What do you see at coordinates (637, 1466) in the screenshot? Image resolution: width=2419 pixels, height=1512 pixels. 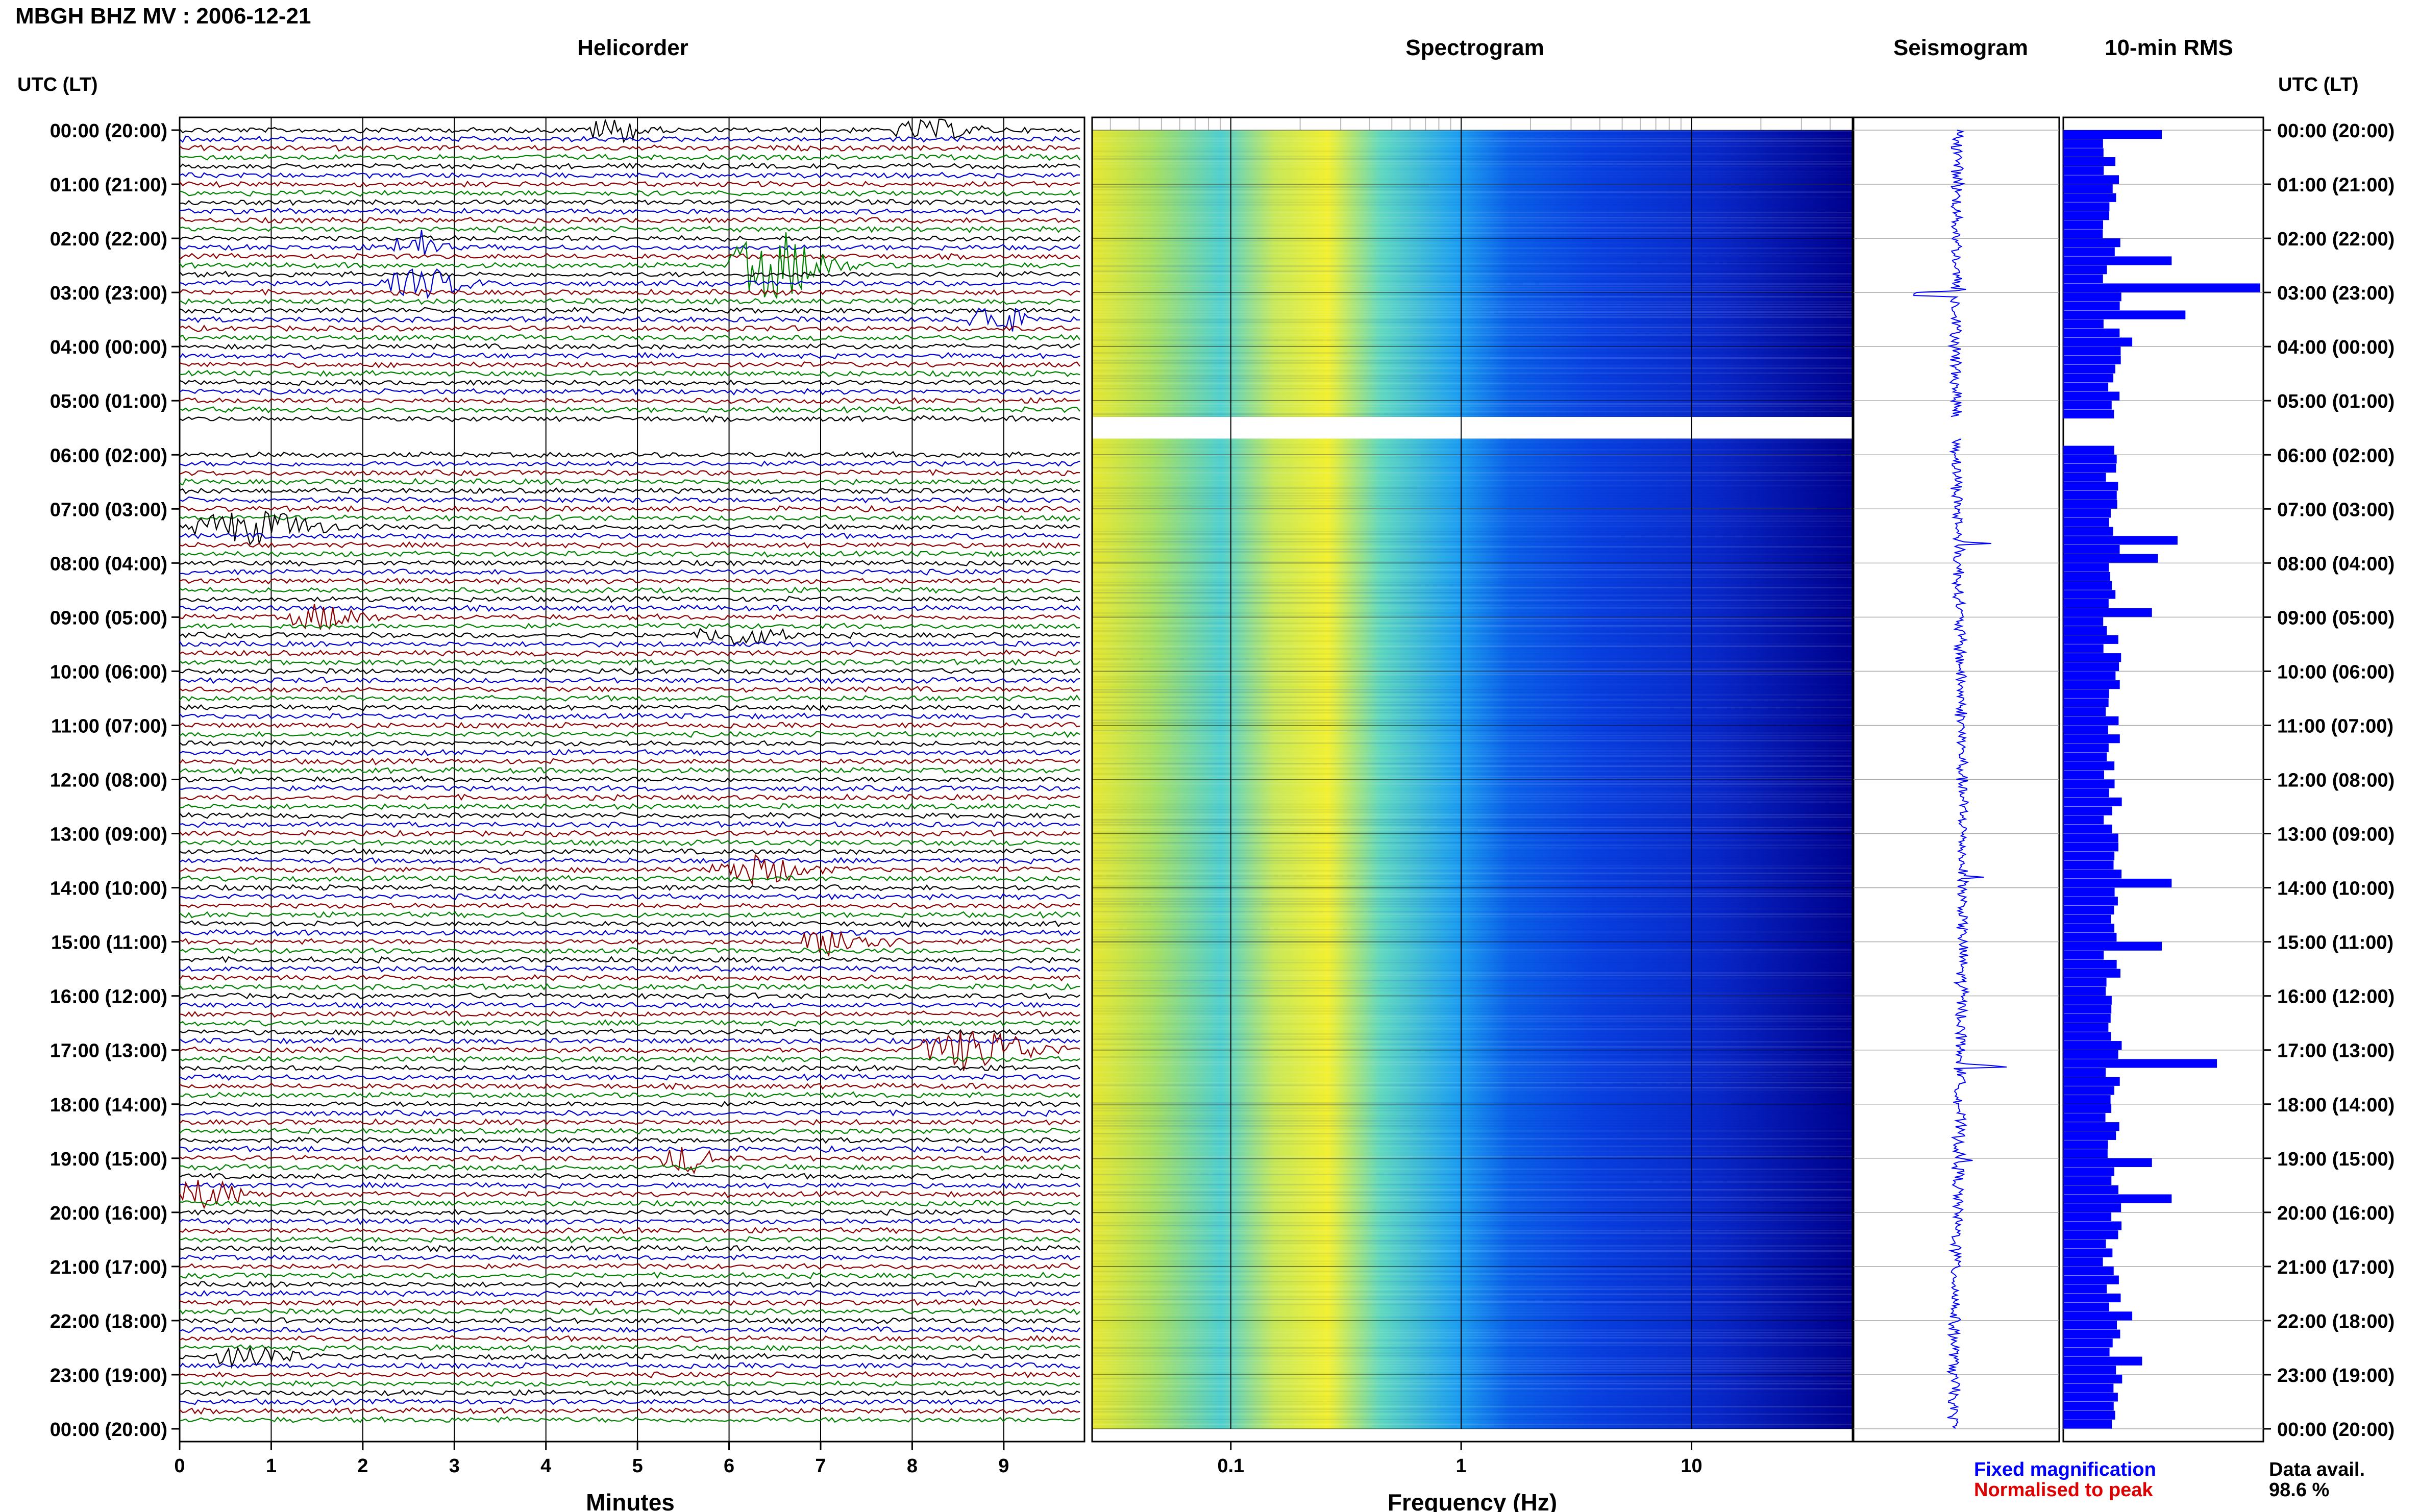 I see `minute-tick-label: 5` at bounding box center [637, 1466].